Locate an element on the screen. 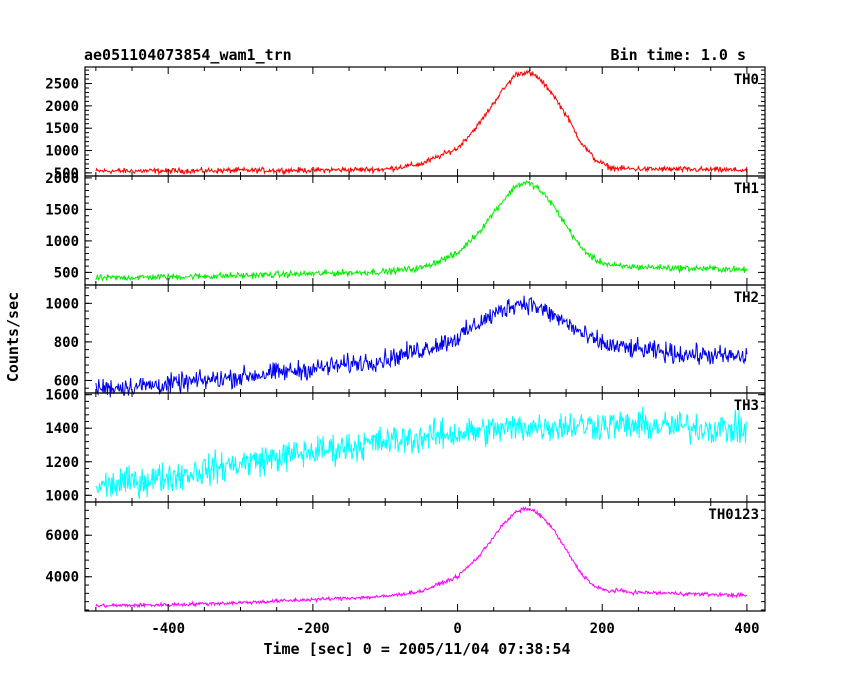 This screenshot has width=850, height=680. y-axis-label: Counts/sec is located at coordinates (13, 337).